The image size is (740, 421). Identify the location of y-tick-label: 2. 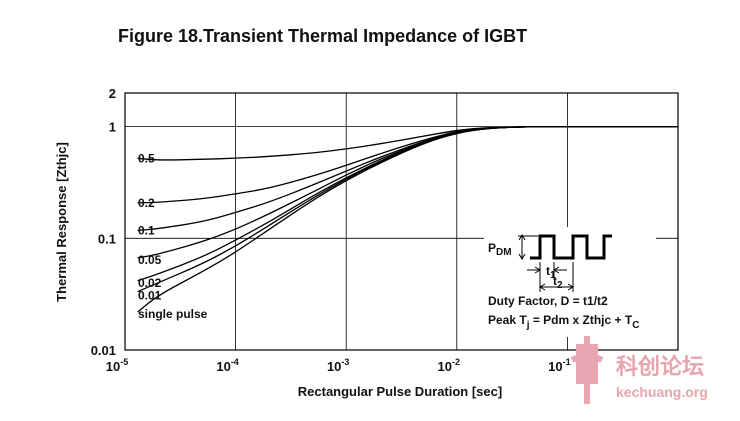
(112, 93).